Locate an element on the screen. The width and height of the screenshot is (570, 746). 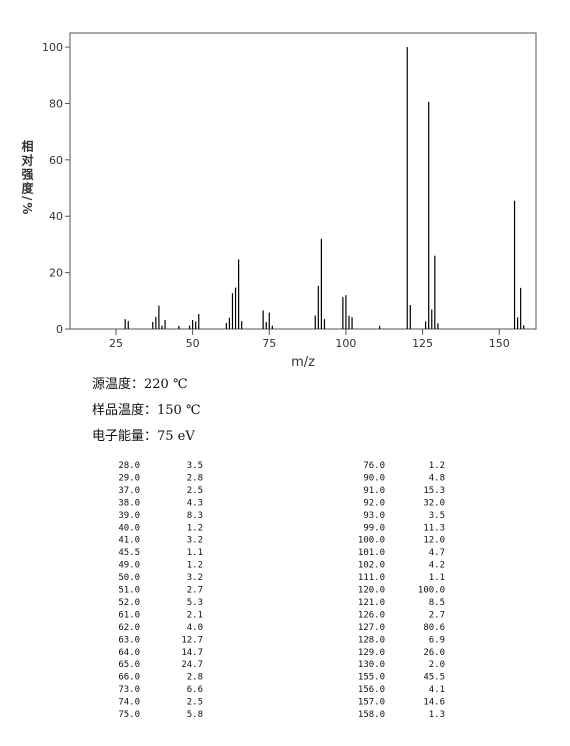
intensity-cell: 6.9 is located at coordinates (437, 640).